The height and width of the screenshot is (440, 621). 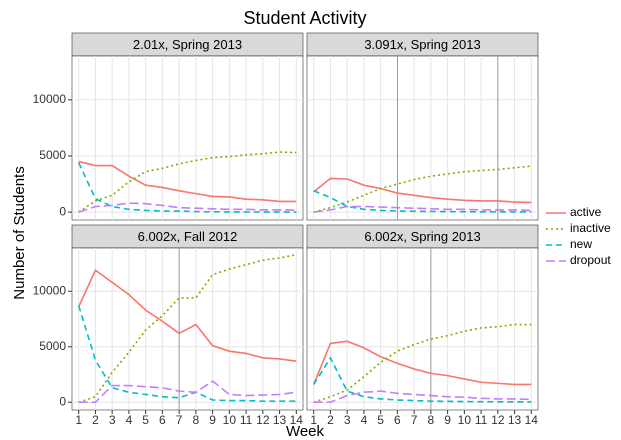 What do you see at coordinates (305, 431) in the screenshot?
I see `x-axis-label: Week` at bounding box center [305, 431].